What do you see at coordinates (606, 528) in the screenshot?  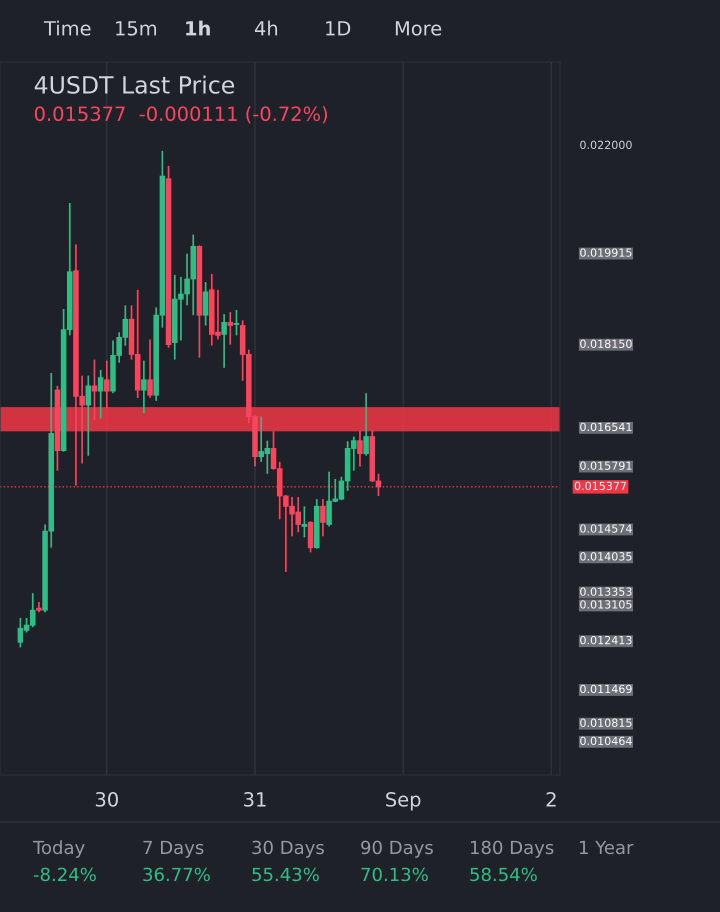 I see `y-tick-label: 0.014574` at bounding box center [606, 528].